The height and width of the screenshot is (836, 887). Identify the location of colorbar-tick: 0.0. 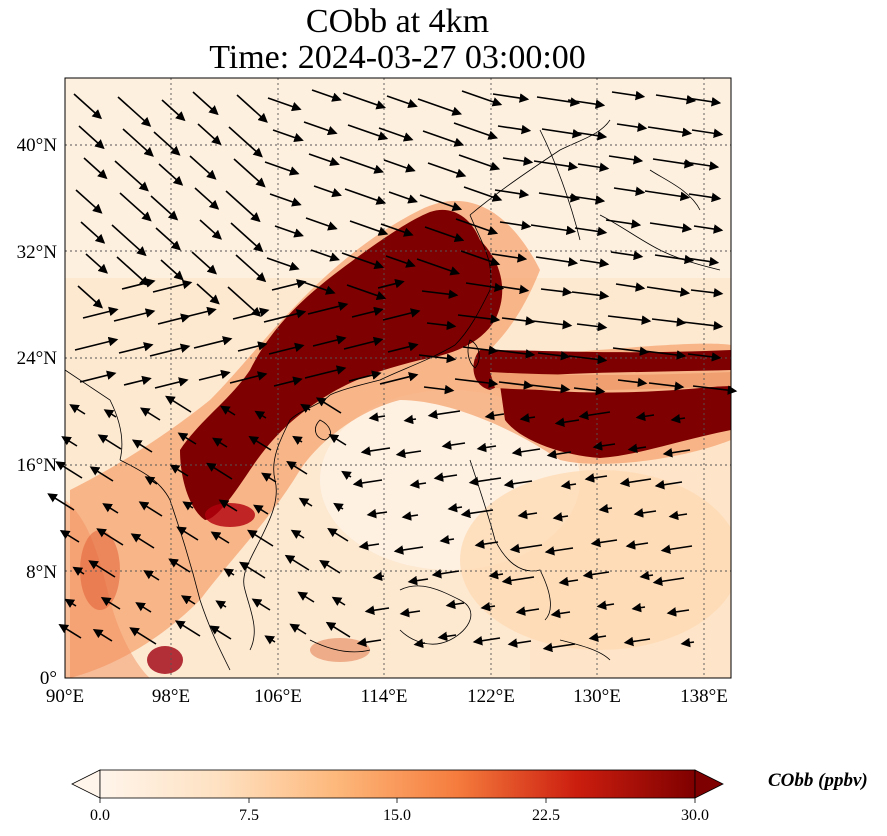
(100, 815).